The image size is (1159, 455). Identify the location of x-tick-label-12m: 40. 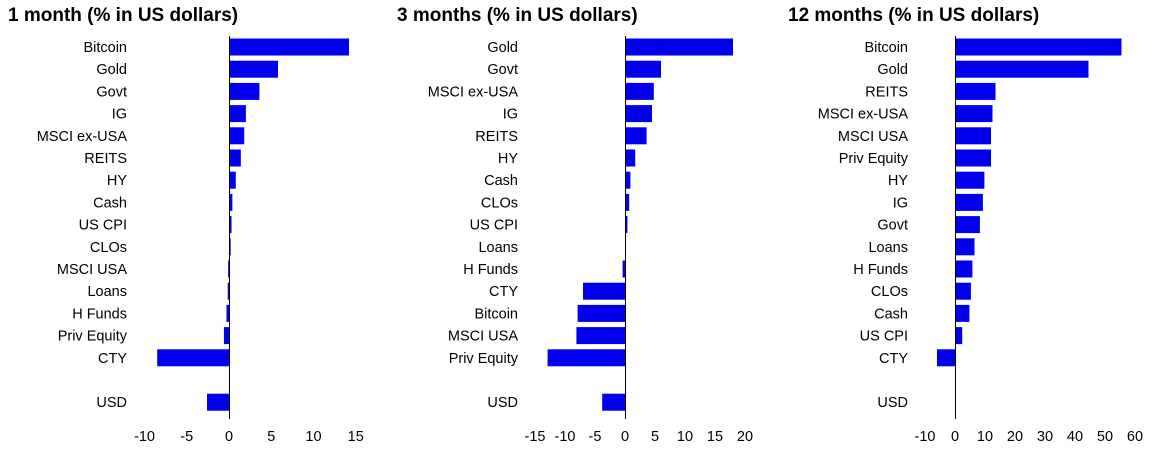
(1075, 437).